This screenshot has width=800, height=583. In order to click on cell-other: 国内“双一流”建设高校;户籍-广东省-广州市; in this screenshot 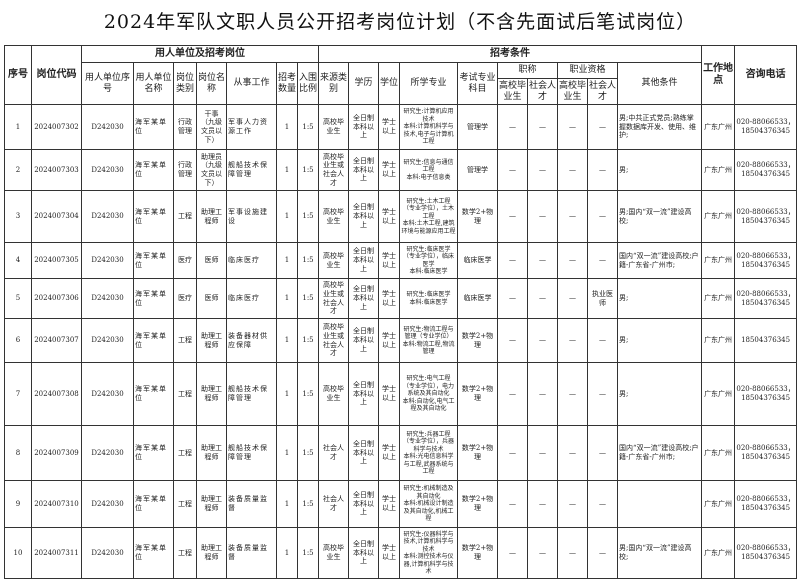, I will do `click(660, 260)`.